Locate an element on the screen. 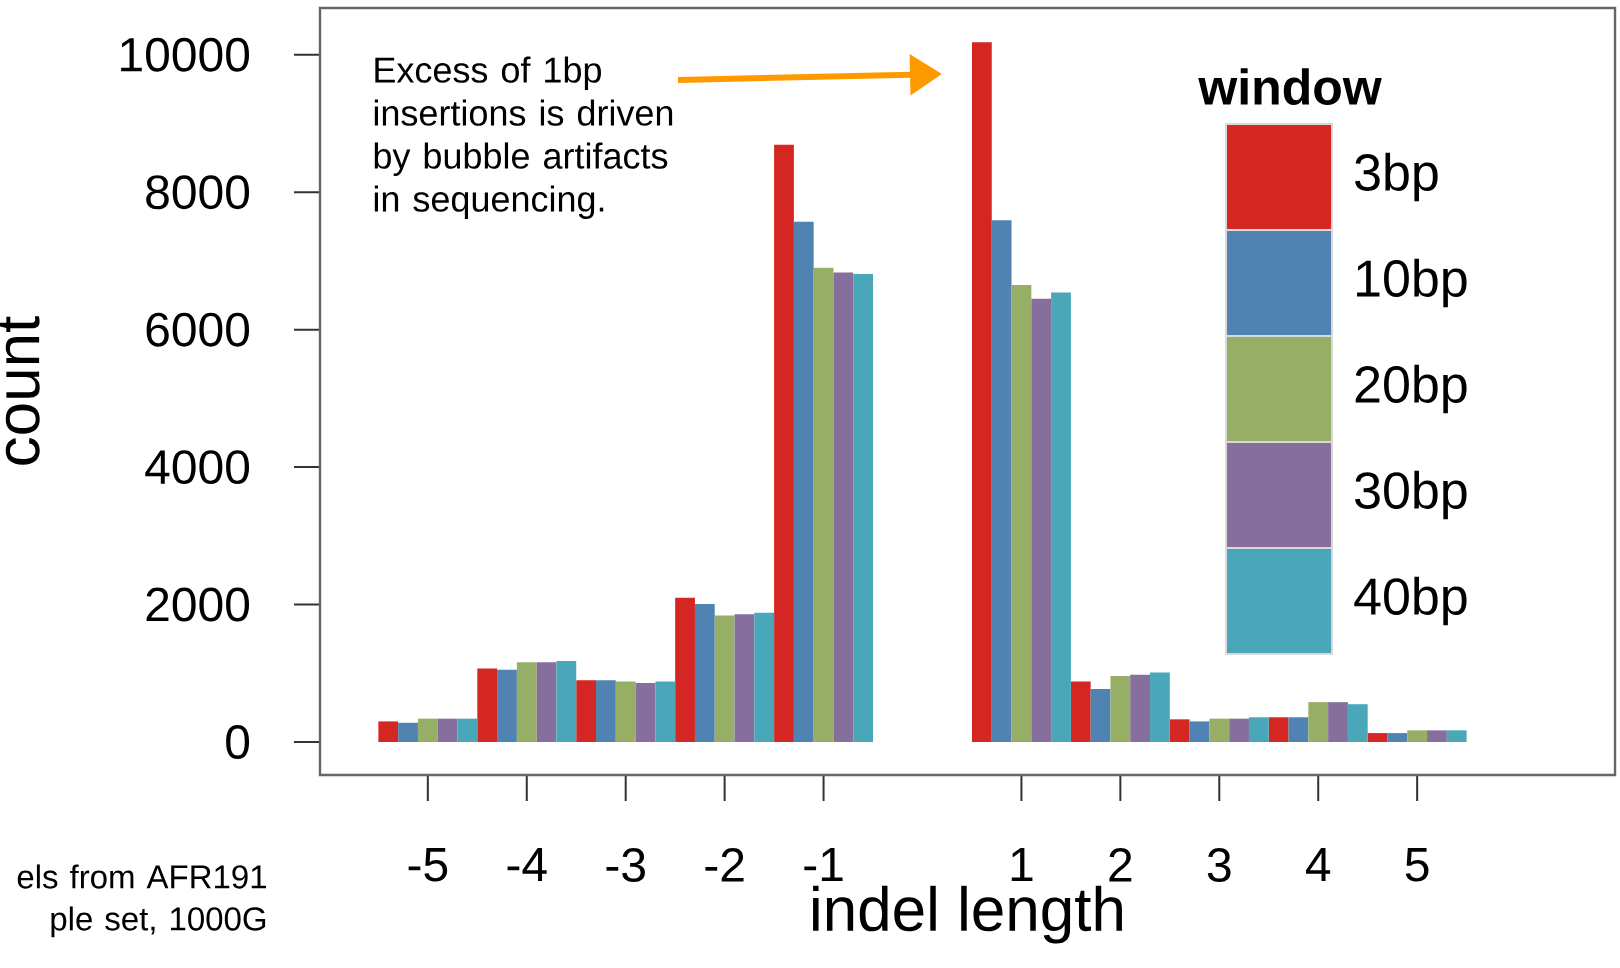 The width and height of the screenshot is (1620, 968). y-tick-label: 2000 is located at coordinates (198, 604).